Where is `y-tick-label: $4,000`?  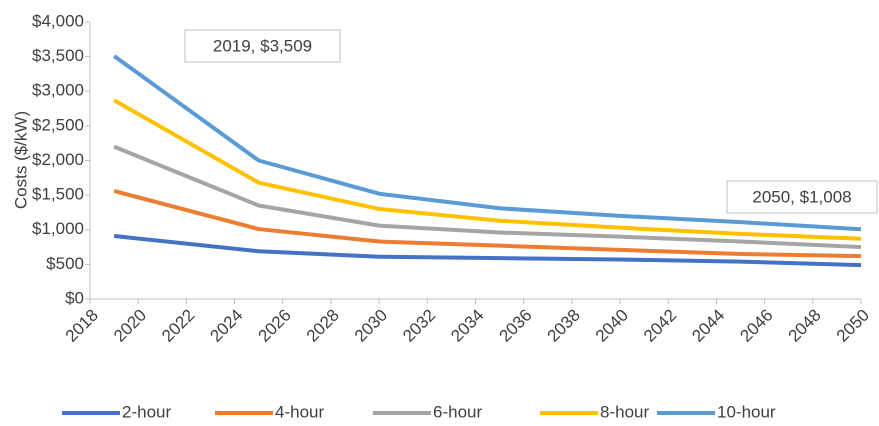
y-tick-label: $4,000 is located at coordinates (58, 20).